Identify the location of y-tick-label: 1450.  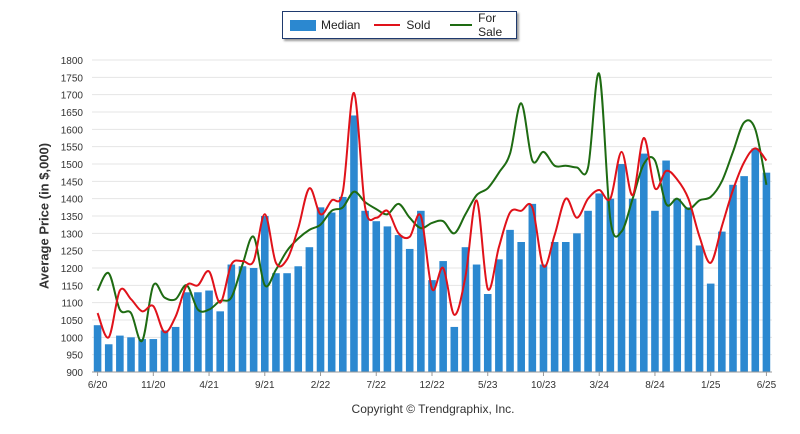
(72, 182).